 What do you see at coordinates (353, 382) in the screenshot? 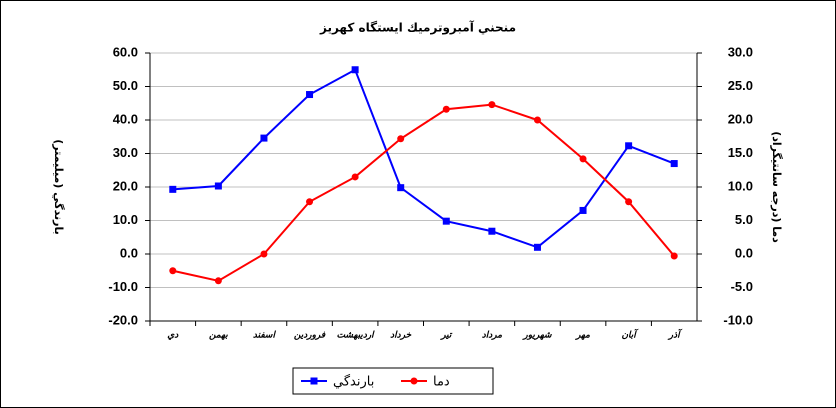
I see `legend-label: بارندگي` at bounding box center [353, 382].